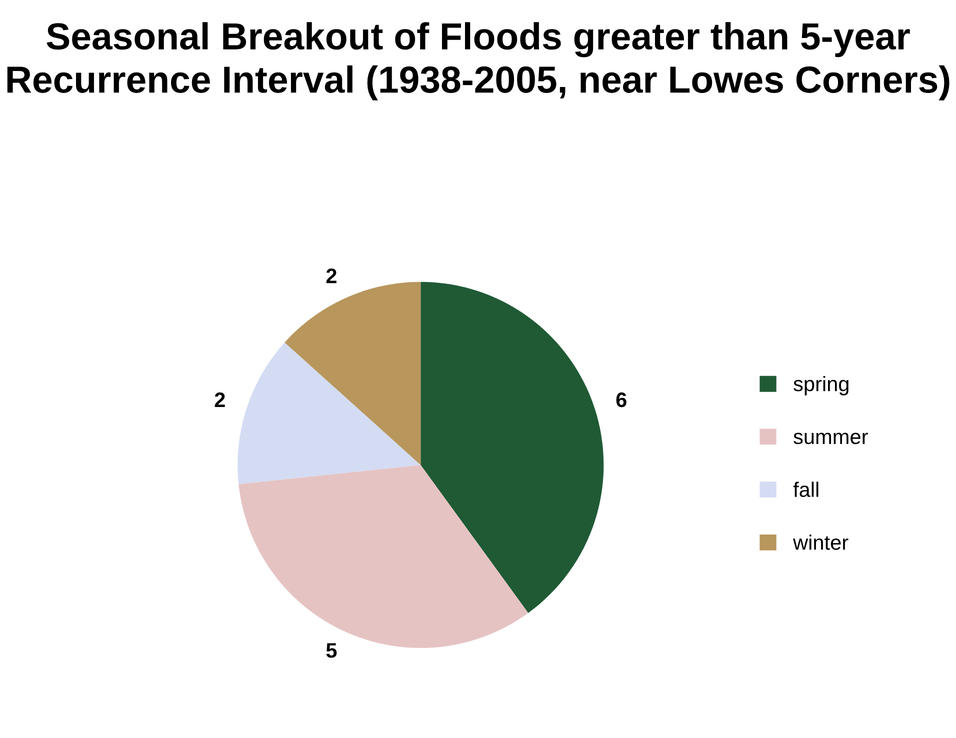 This screenshot has height=738, width=956. What do you see at coordinates (805, 490) in the screenshot?
I see `legend-label: fall` at bounding box center [805, 490].